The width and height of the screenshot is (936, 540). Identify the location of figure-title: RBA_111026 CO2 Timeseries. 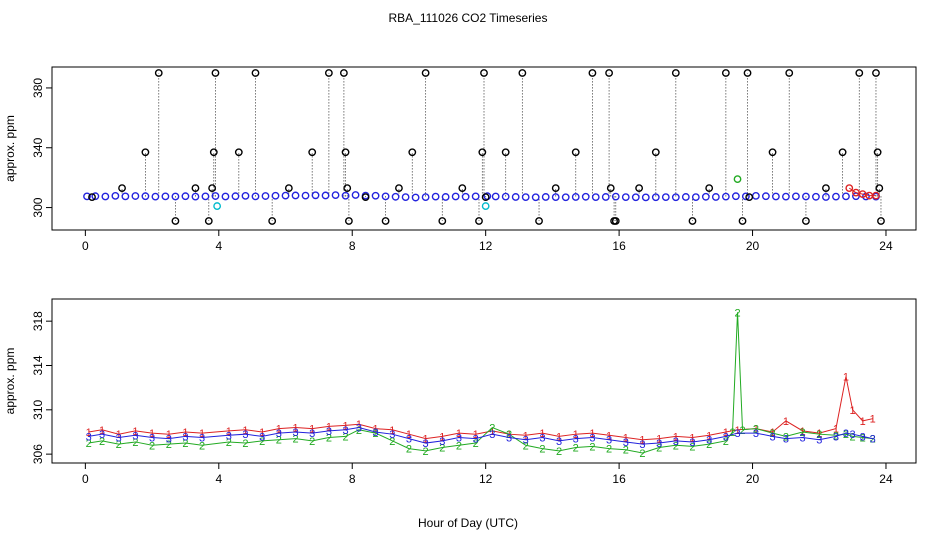
(468, 18).